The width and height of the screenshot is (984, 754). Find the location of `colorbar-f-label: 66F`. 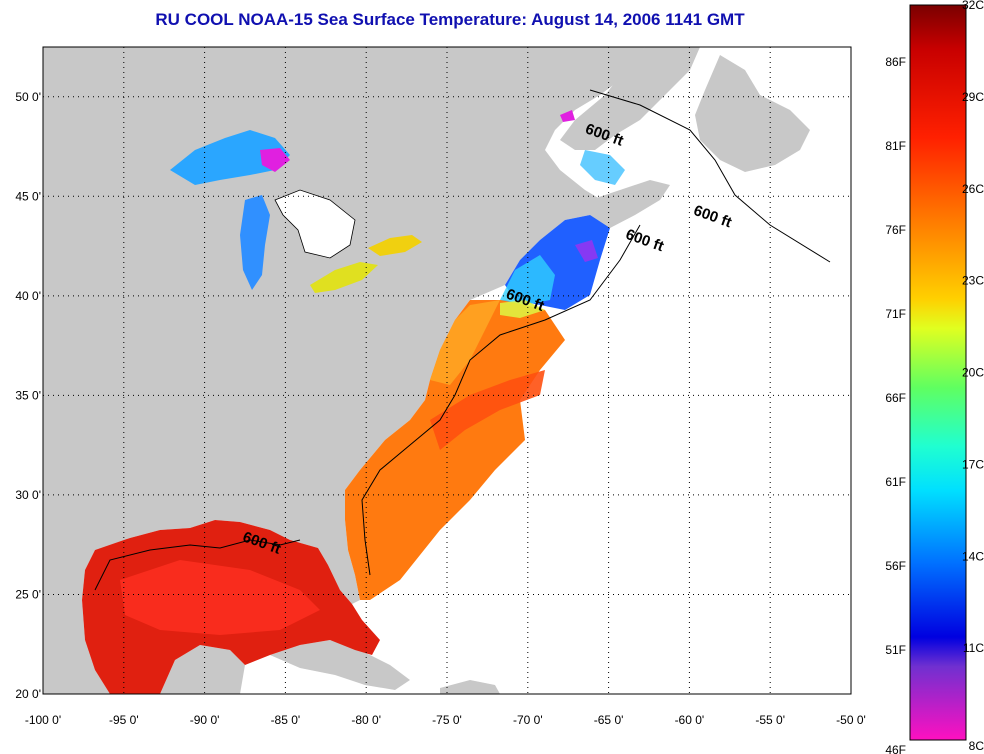

colorbar-f-label: 66F is located at coordinates (895, 398).